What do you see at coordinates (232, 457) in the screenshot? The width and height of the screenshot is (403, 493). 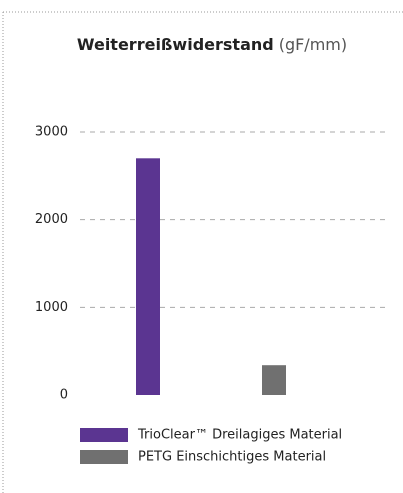 I see `legend-label: PETG Einschichtiges Material` at bounding box center [232, 457].